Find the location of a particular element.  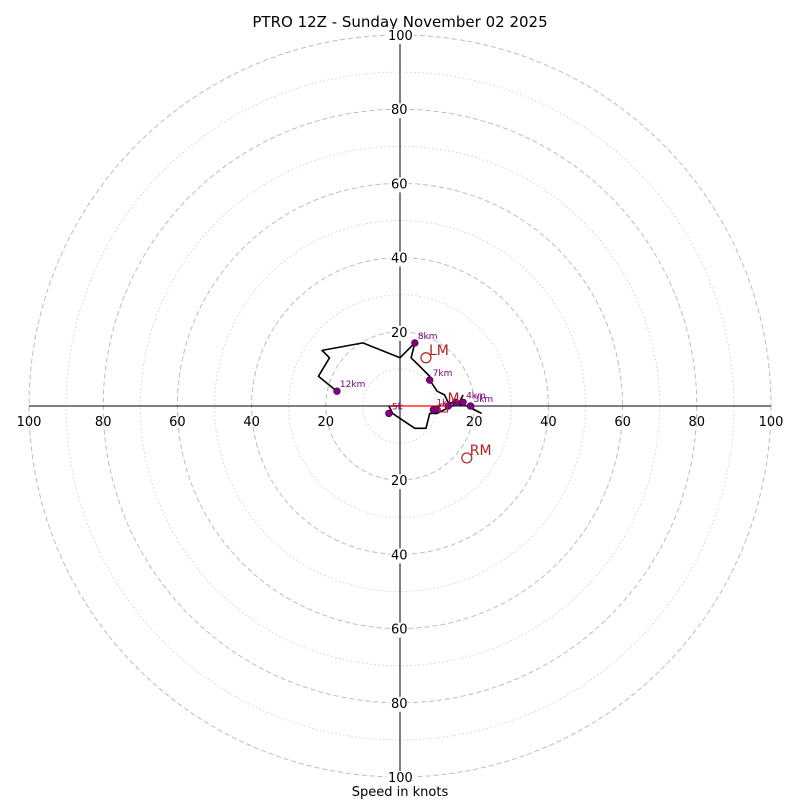

storm-motion-label: M is located at coordinates (454, 399).